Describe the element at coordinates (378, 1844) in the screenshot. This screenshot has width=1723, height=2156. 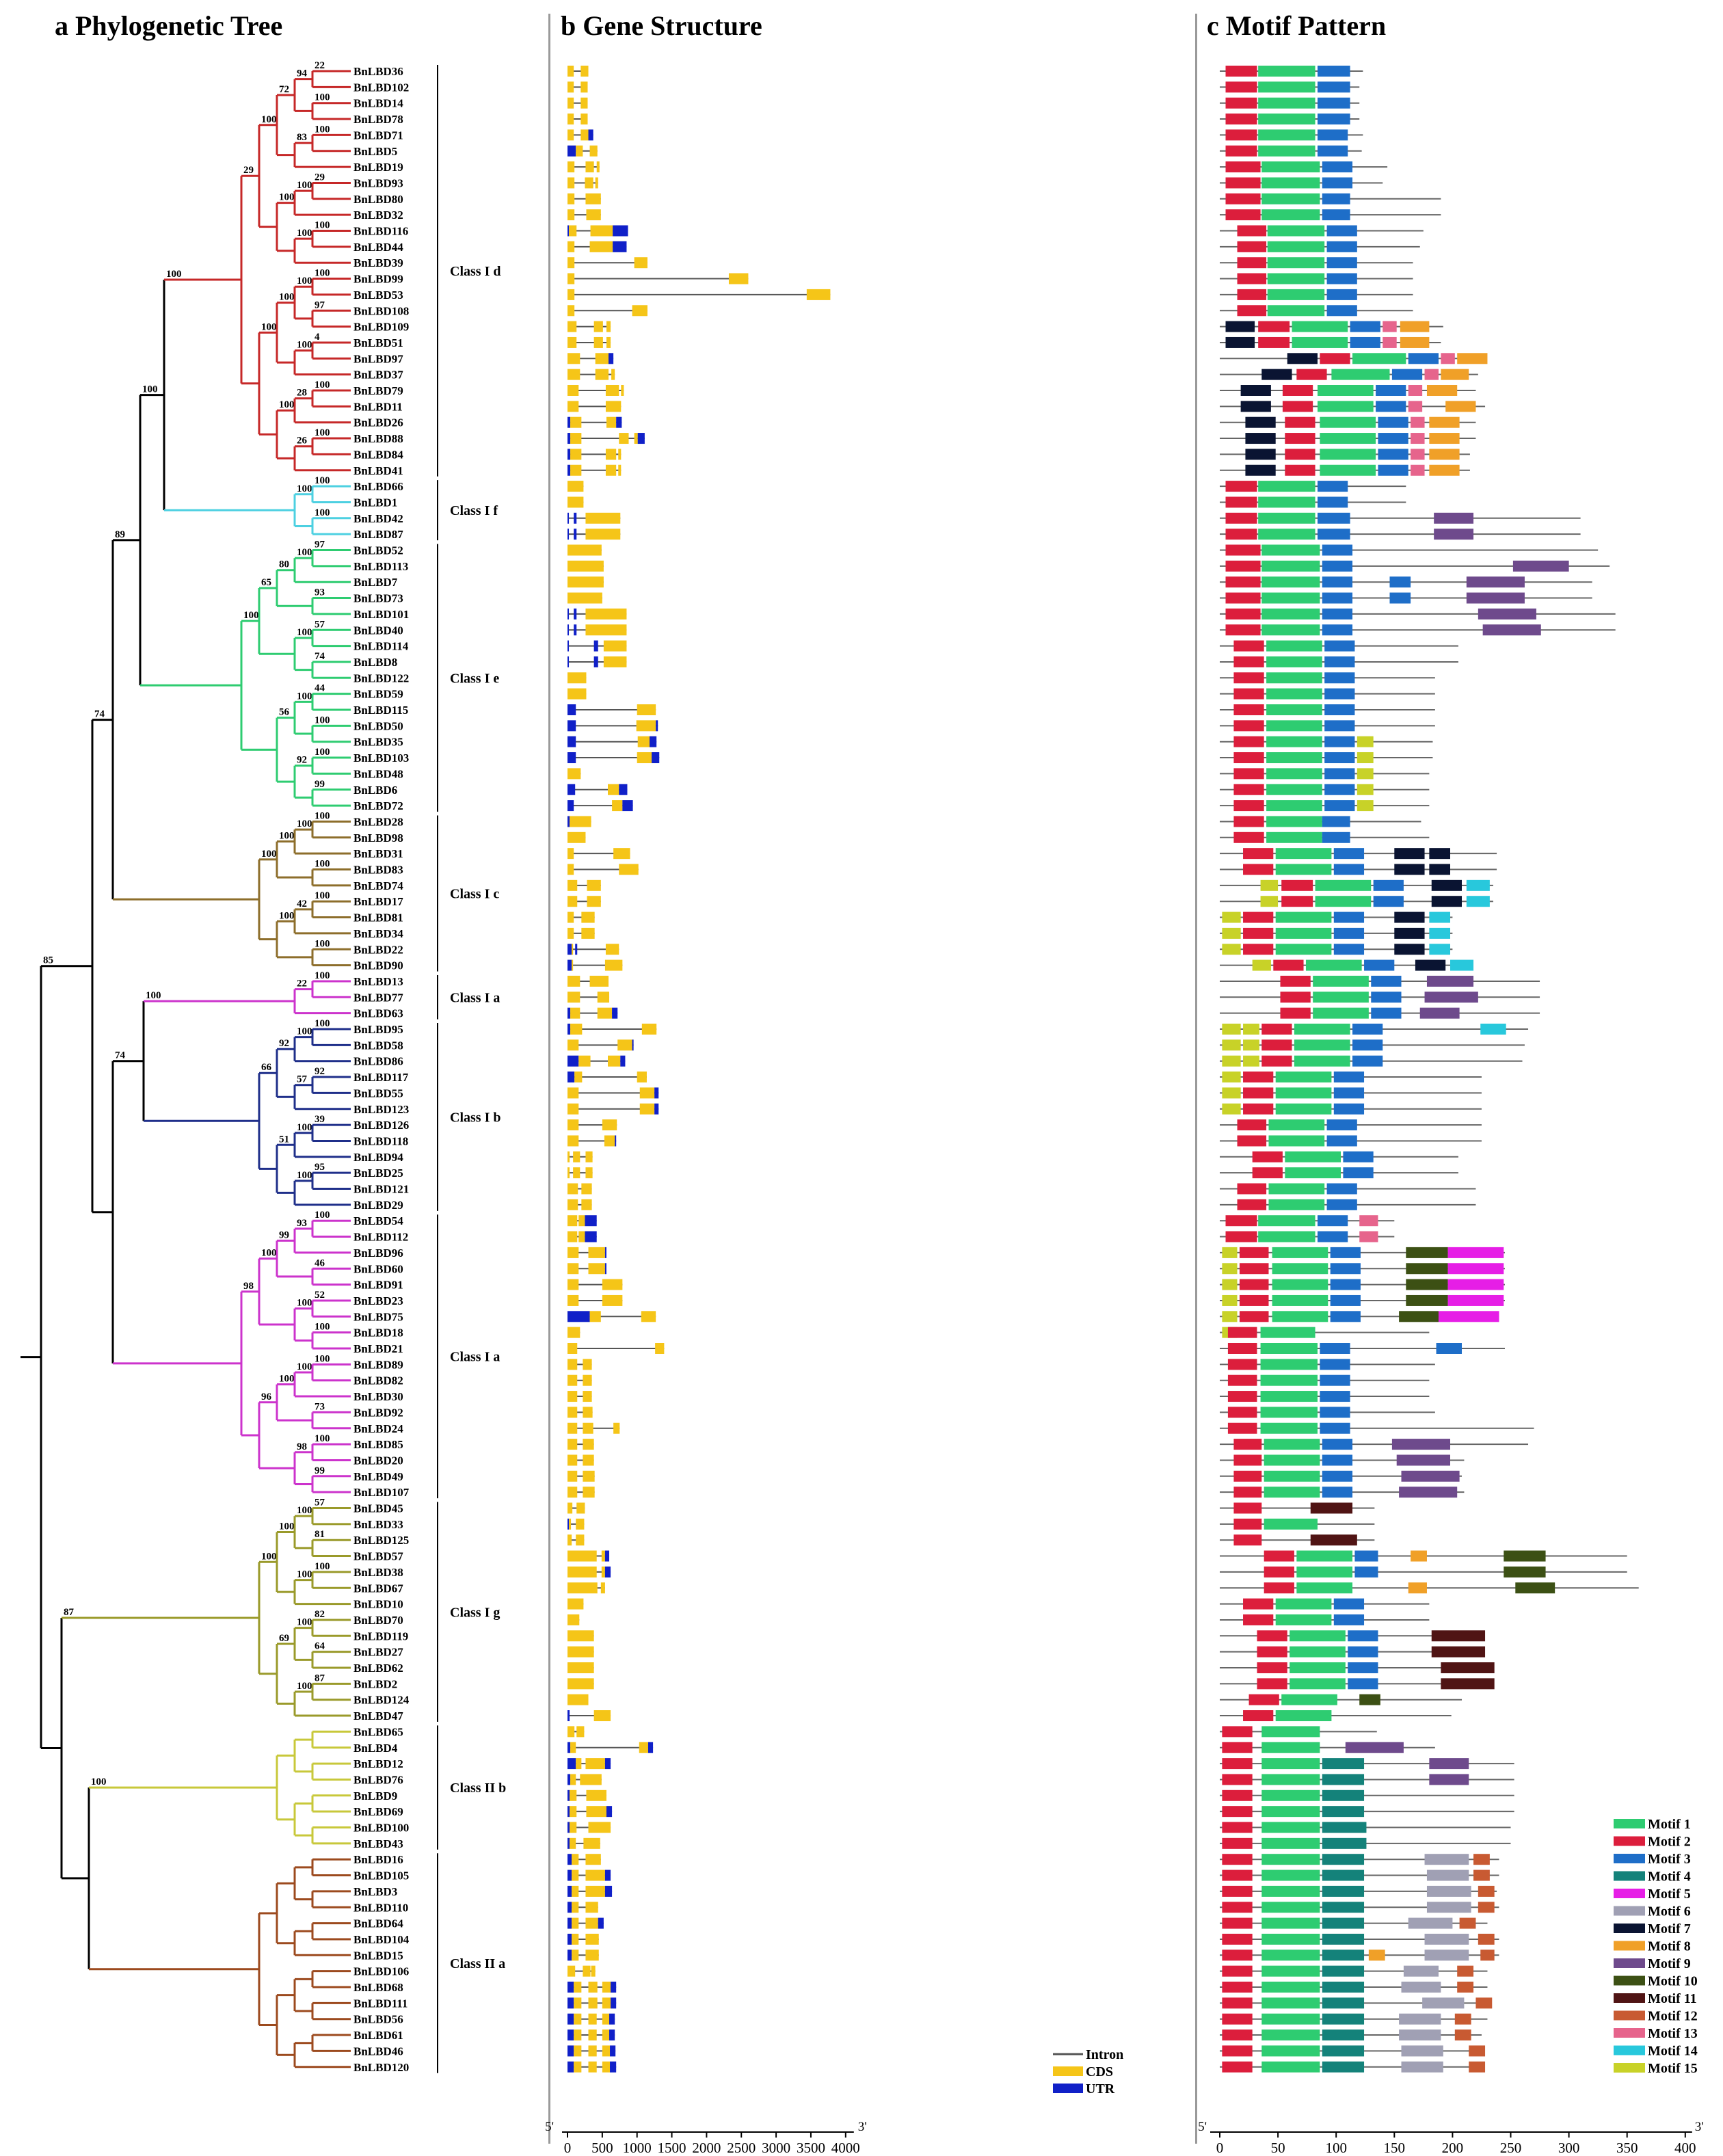
I see `gene-label: BnLBD43` at that location.